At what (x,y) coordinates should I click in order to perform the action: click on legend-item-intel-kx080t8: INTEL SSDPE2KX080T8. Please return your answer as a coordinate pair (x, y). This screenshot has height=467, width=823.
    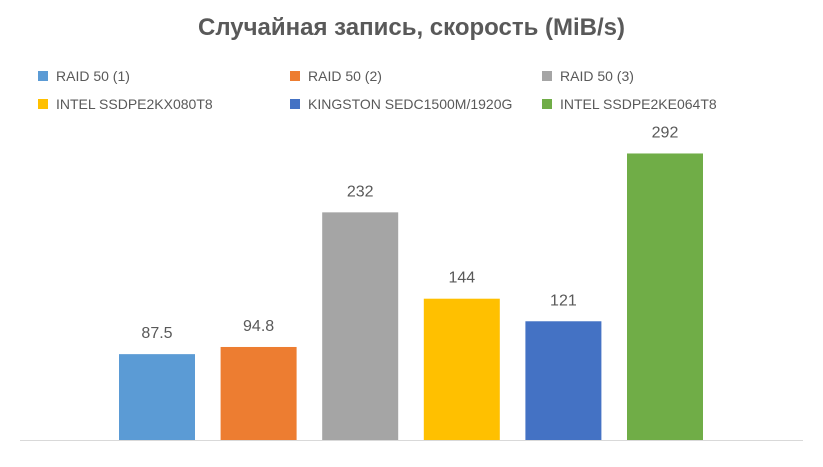
    Looking at the image, I should click on (125, 104).